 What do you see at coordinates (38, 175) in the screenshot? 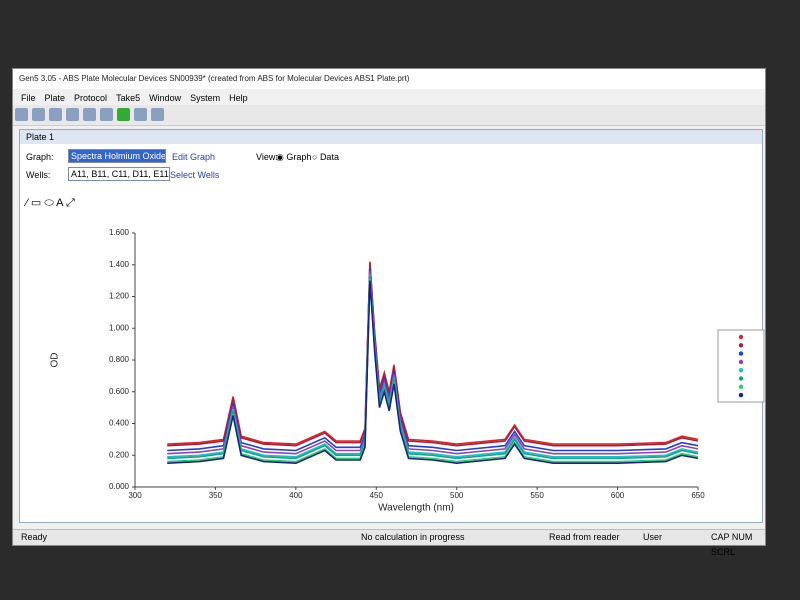
I see `wells-label: Wells:` at bounding box center [38, 175].